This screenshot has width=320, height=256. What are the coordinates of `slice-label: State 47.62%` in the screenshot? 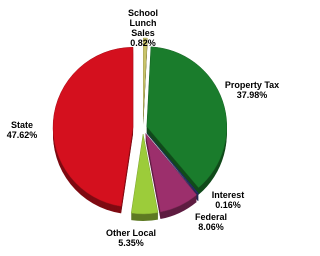 It's located at (22, 130).